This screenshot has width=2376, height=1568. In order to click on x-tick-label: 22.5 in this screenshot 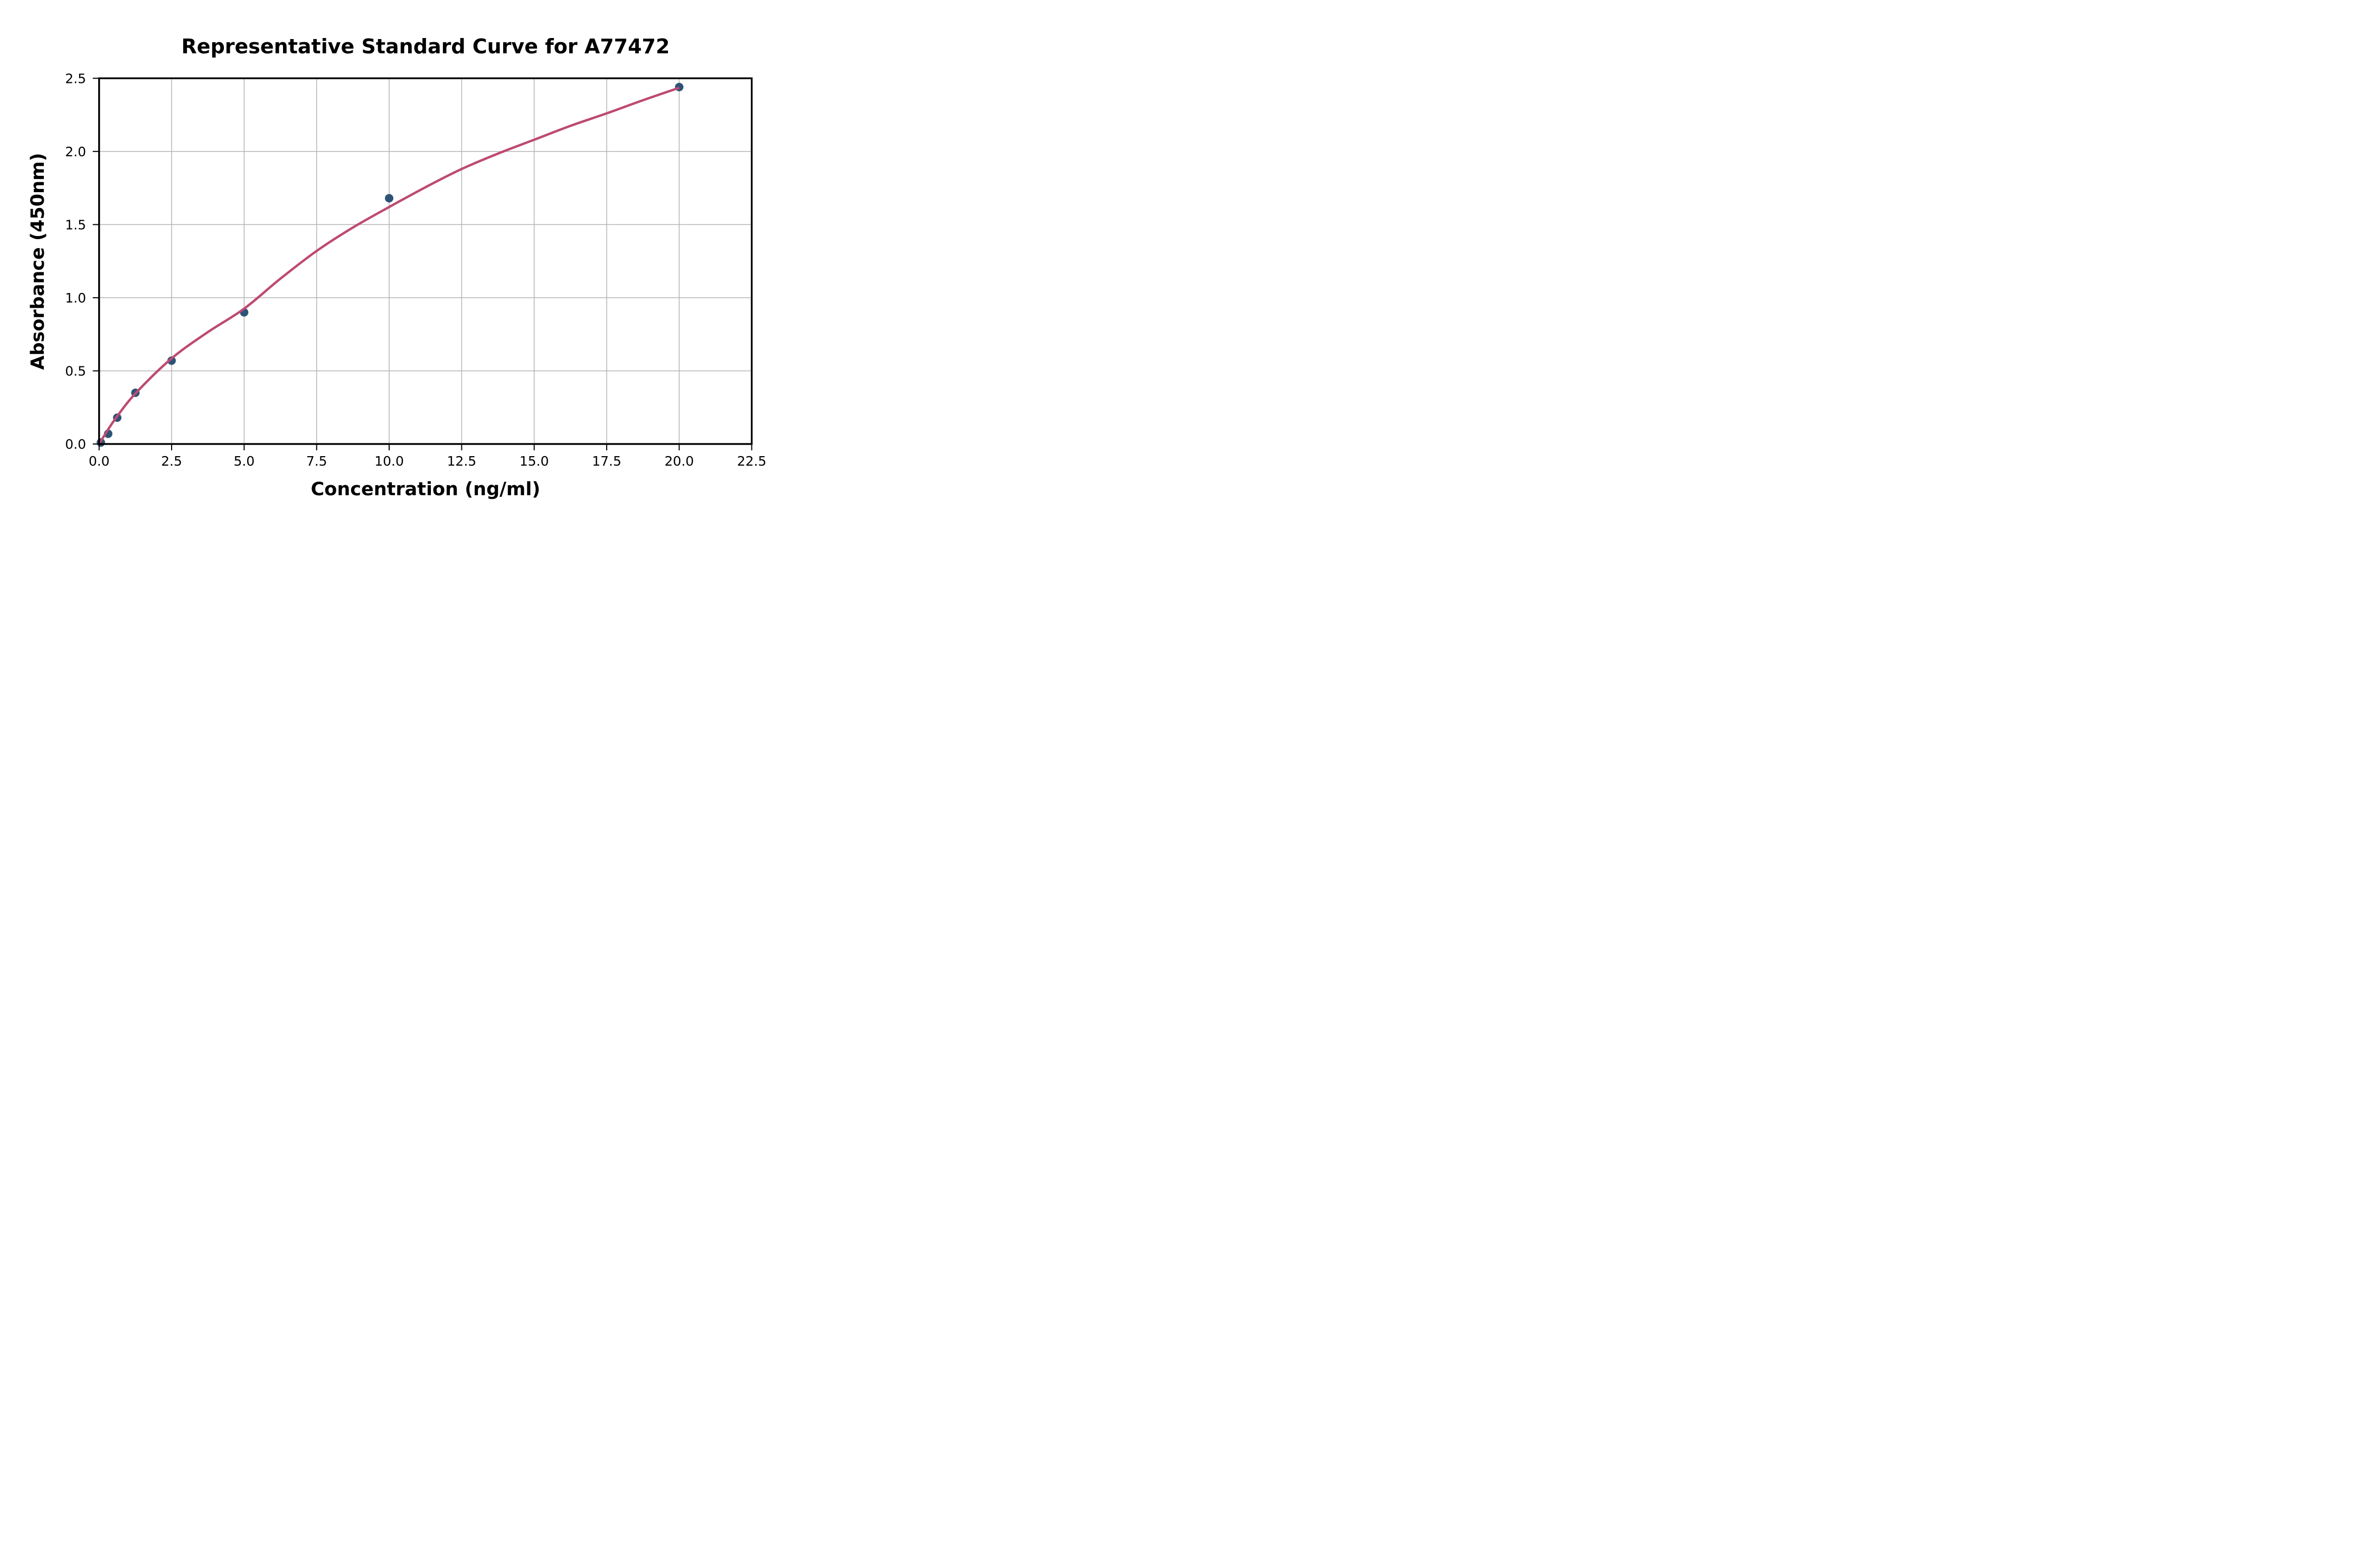, I will do `click(752, 462)`.